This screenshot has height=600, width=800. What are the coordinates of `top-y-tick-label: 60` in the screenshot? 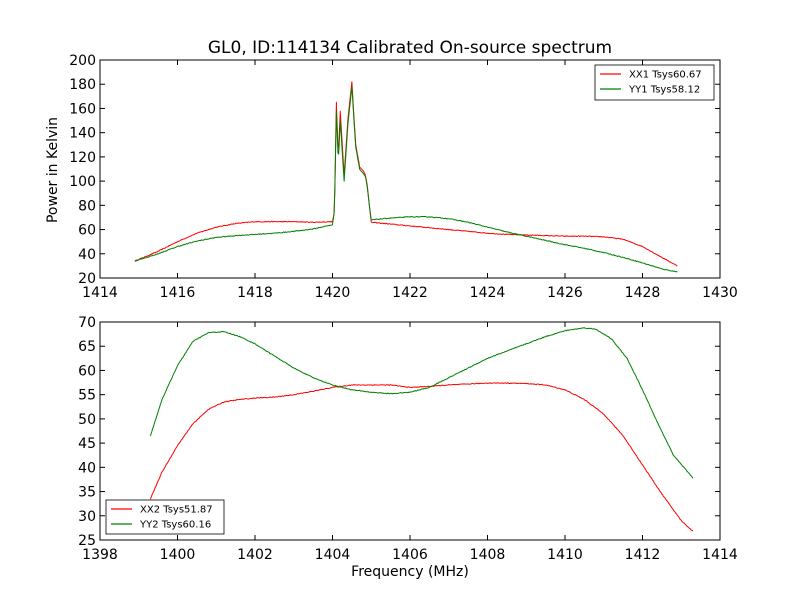 It's located at (87, 231).